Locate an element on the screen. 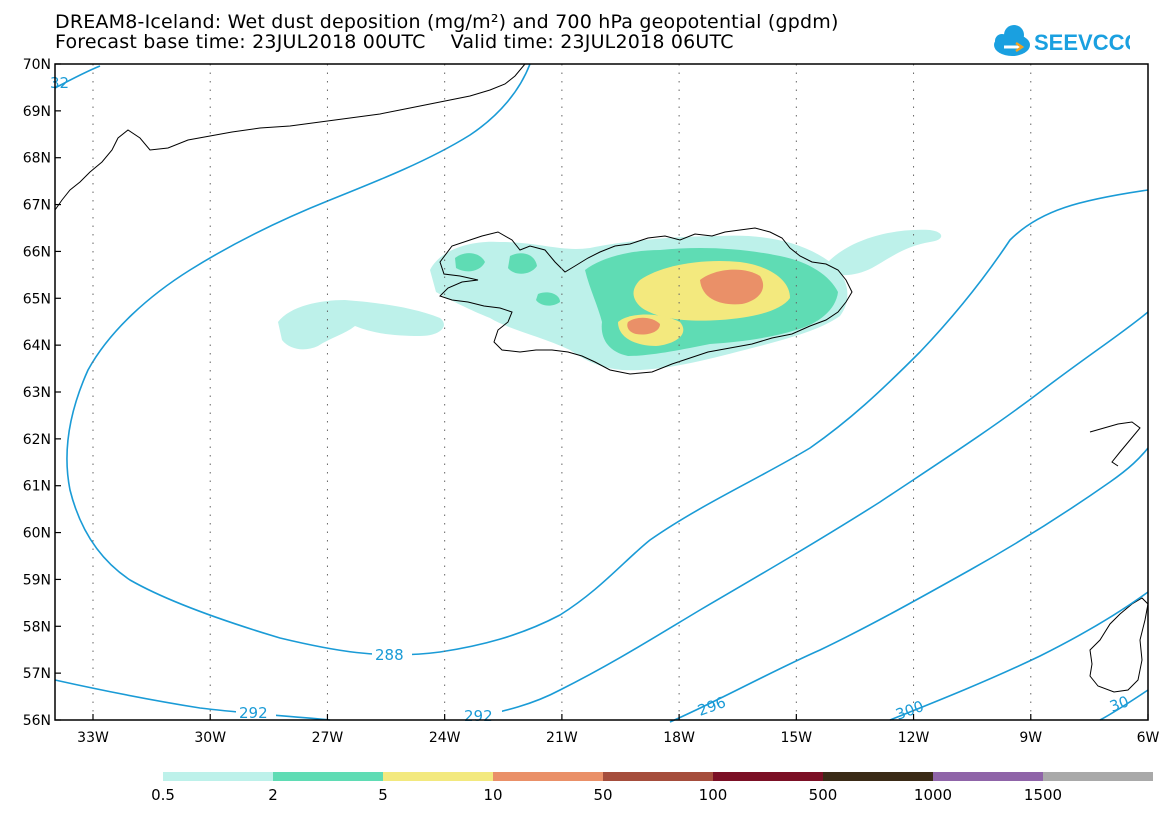  lat-label: 61N is located at coordinates (37, 487).